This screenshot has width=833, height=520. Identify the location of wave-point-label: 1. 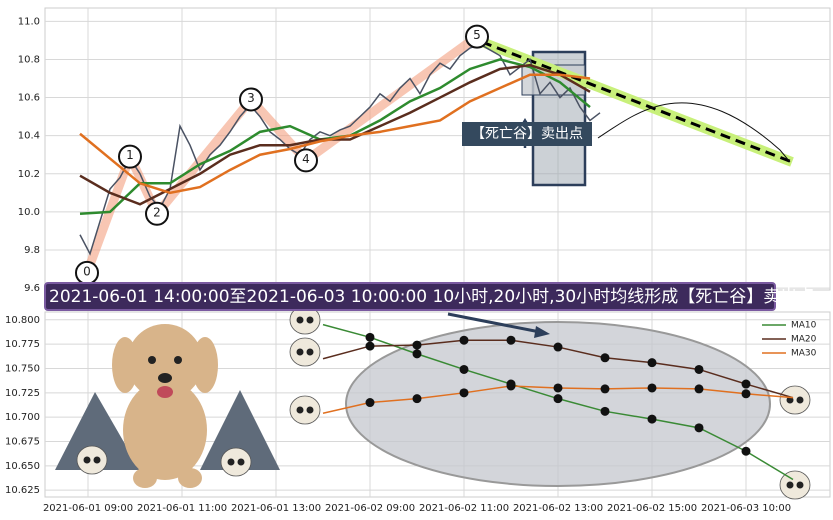
(130, 155).